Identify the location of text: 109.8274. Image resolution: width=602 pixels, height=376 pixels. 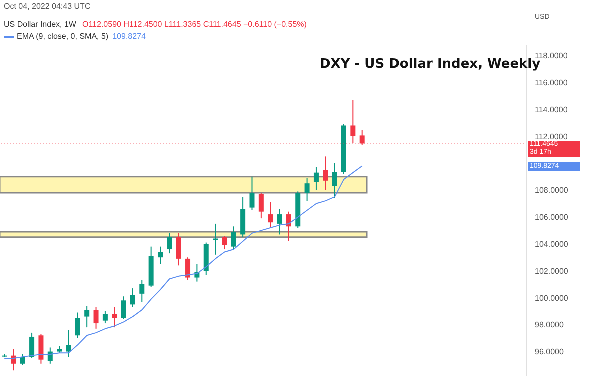
(129, 36).